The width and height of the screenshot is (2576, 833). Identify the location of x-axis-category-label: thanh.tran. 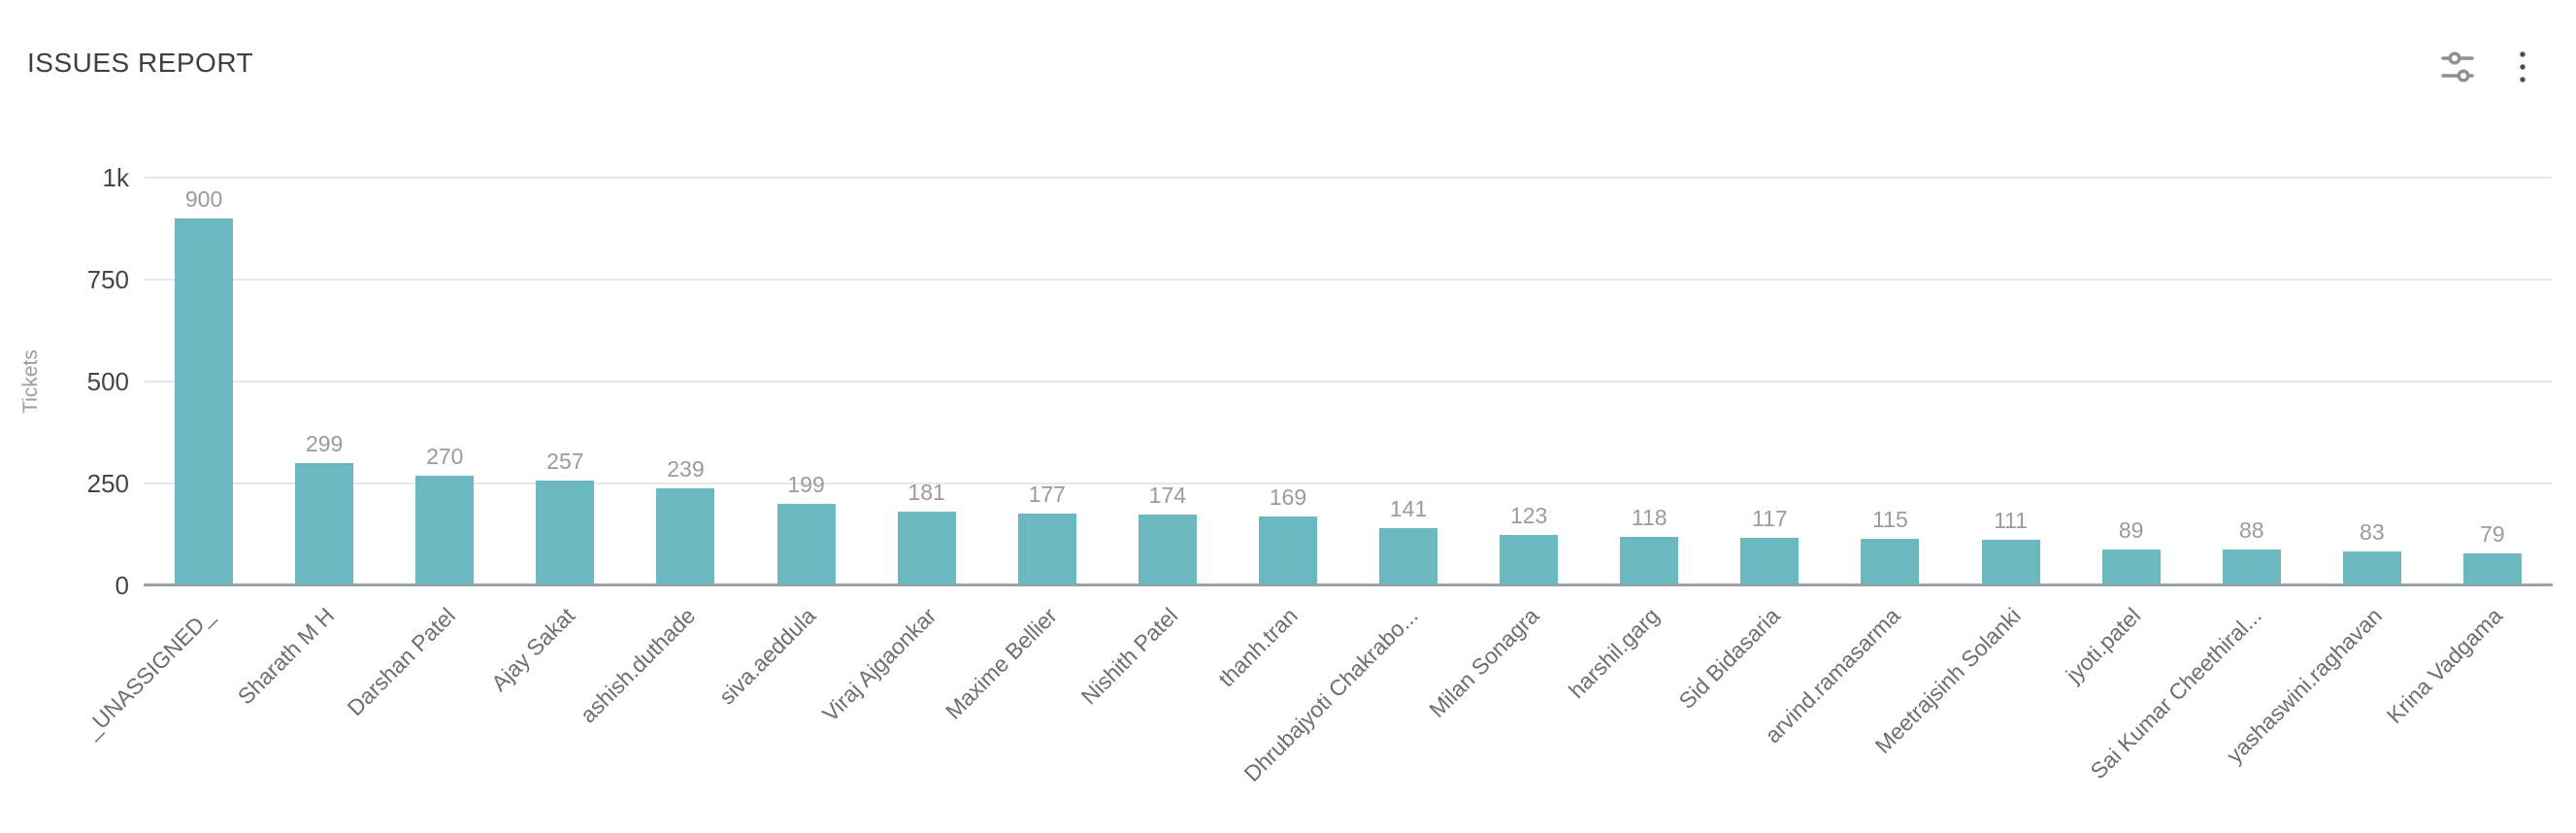
(1258, 647).